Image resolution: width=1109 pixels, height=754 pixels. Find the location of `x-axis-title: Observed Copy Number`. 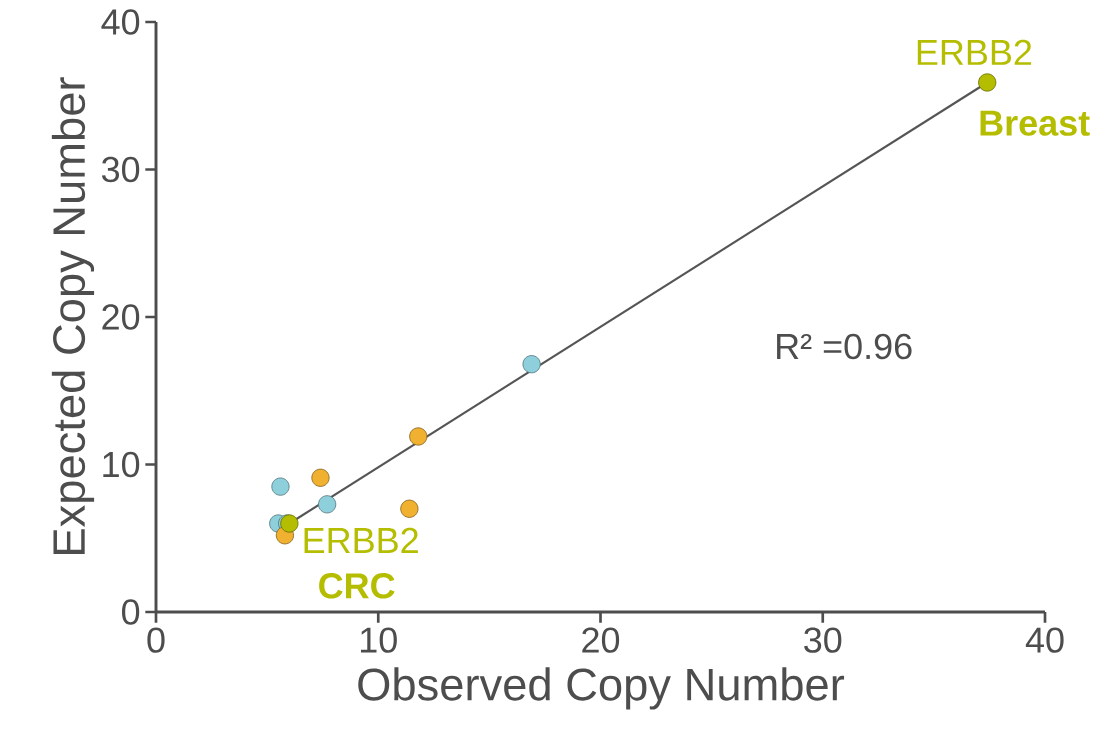

x-axis-title: Observed Copy Number is located at coordinates (601, 688).